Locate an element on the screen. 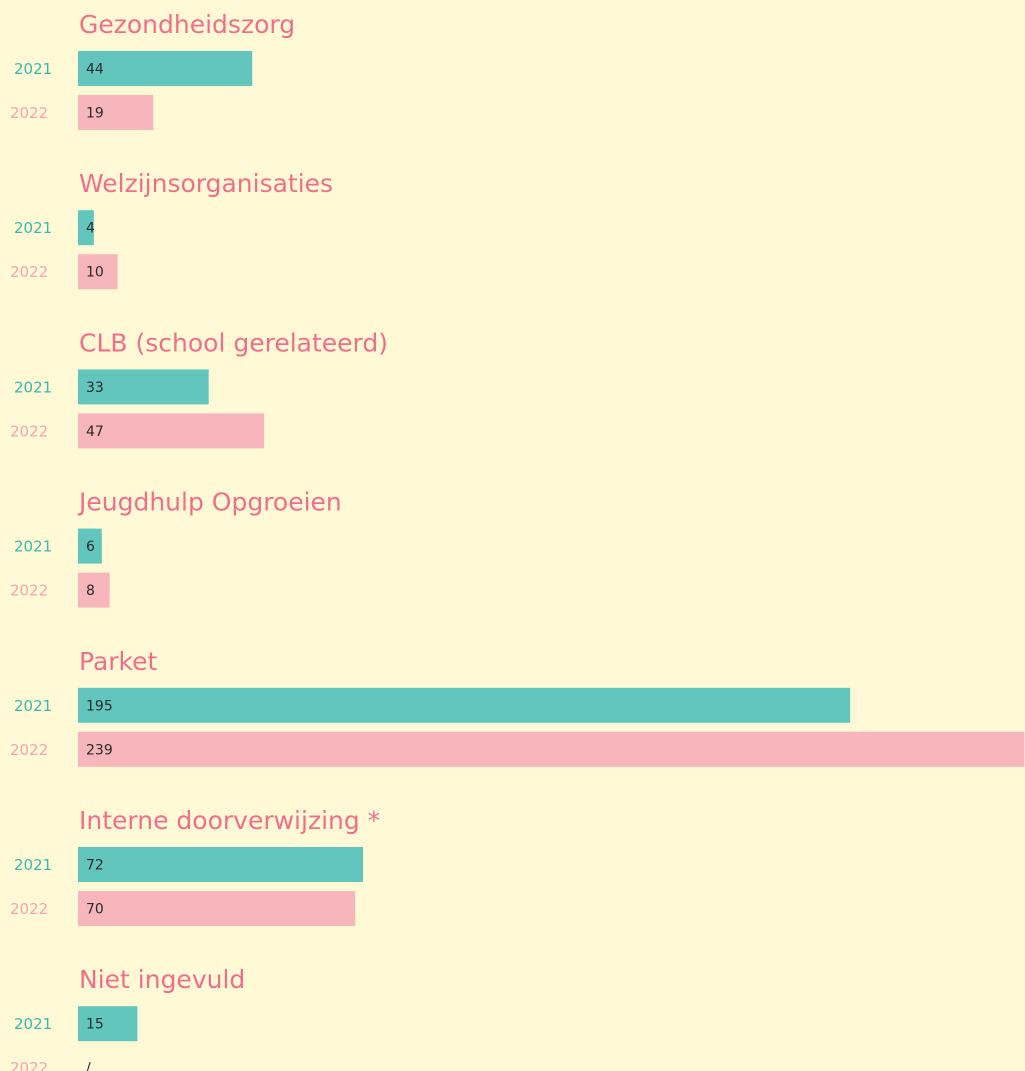 The height and width of the screenshot is (1071, 1025). category-title: Gezondheidszorg is located at coordinates (187, 24).